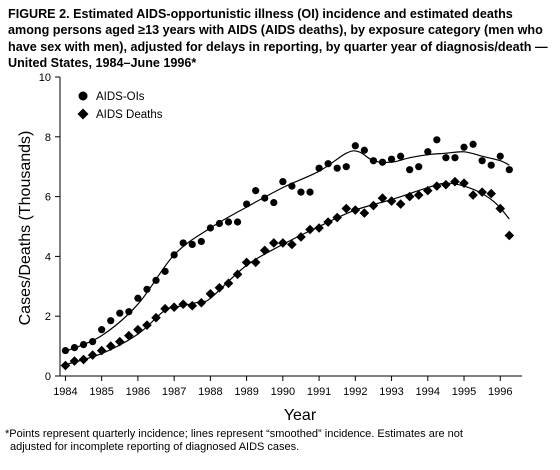 This screenshot has height=470, width=560. I want to click on x-tick-label: 1988, so click(210, 392).